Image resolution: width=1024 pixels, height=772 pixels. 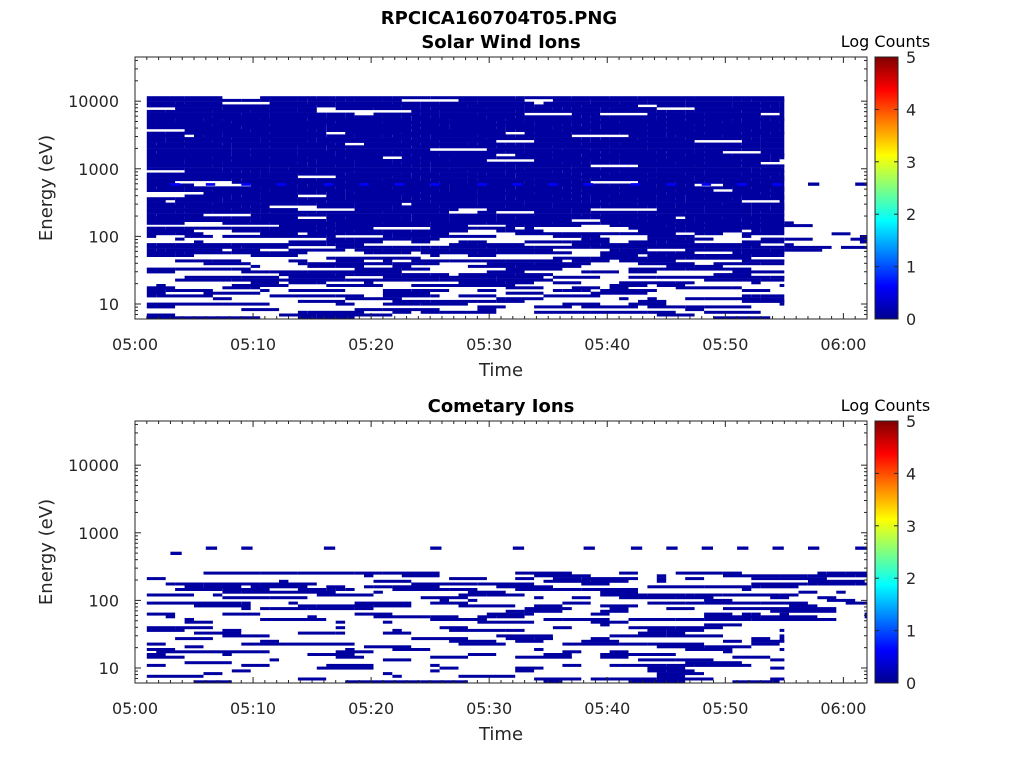 What do you see at coordinates (911, 57) in the screenshot?
I see `colorbar-tick-label: 5` at bounding box center [911, 57].